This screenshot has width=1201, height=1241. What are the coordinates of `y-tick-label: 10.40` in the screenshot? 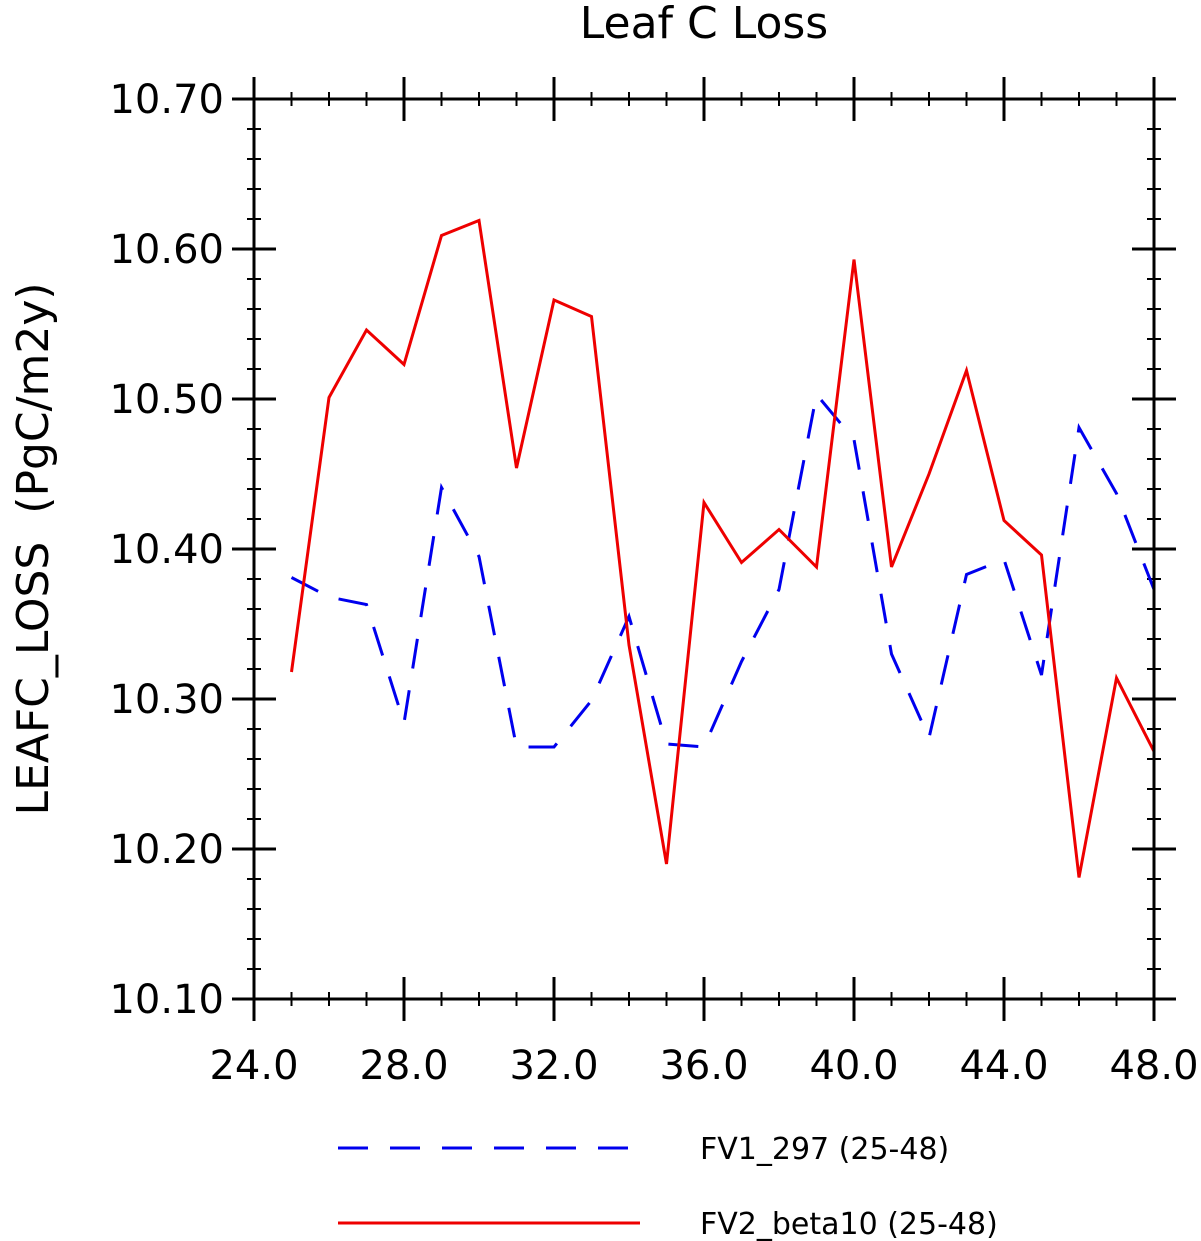 It's located at (166, 550).